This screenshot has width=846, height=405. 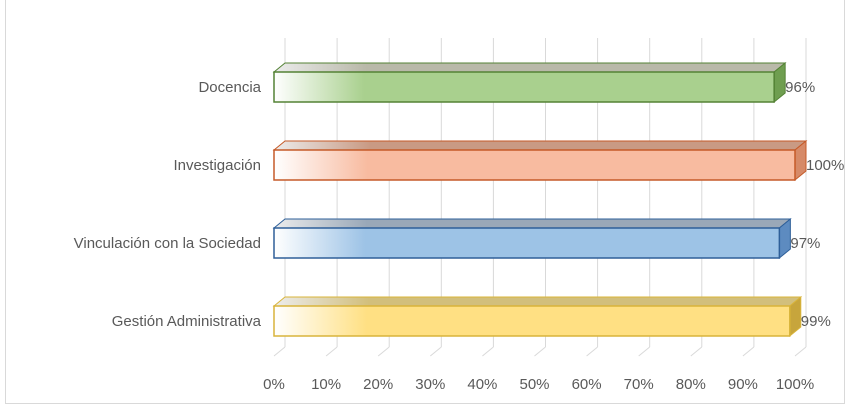 I want to click on x-tick-label: 50%, so click(x=534, y=384).